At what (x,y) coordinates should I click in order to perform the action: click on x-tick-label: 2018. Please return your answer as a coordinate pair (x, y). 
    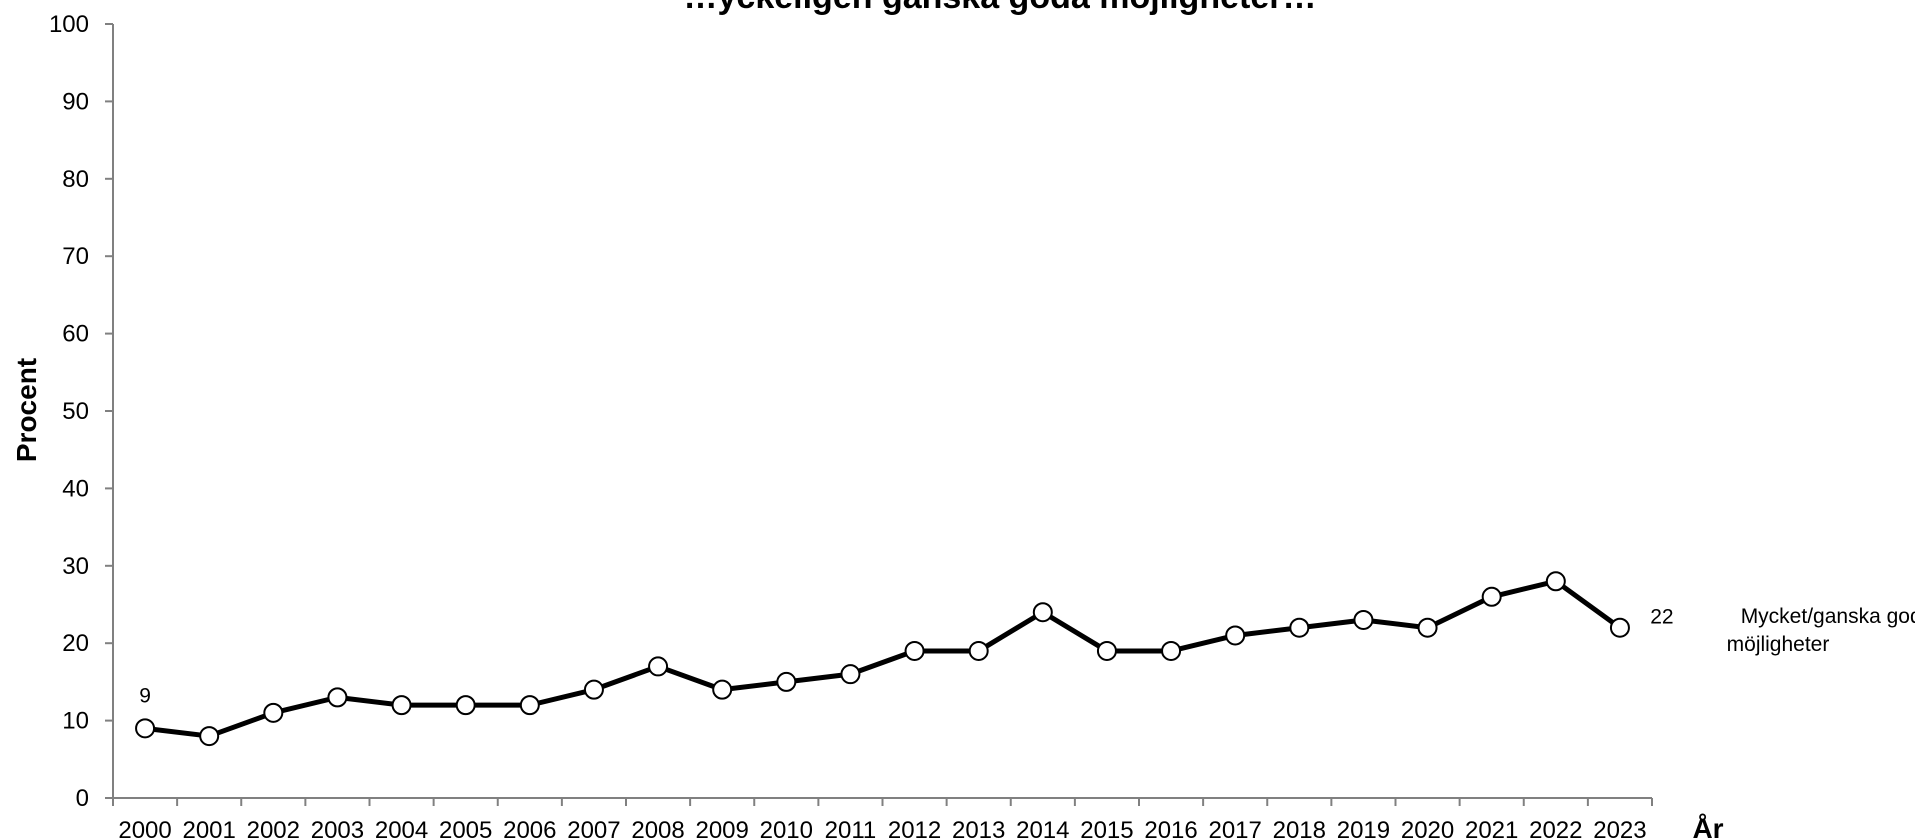
    Looking at the image, I should click on (1299, 828).